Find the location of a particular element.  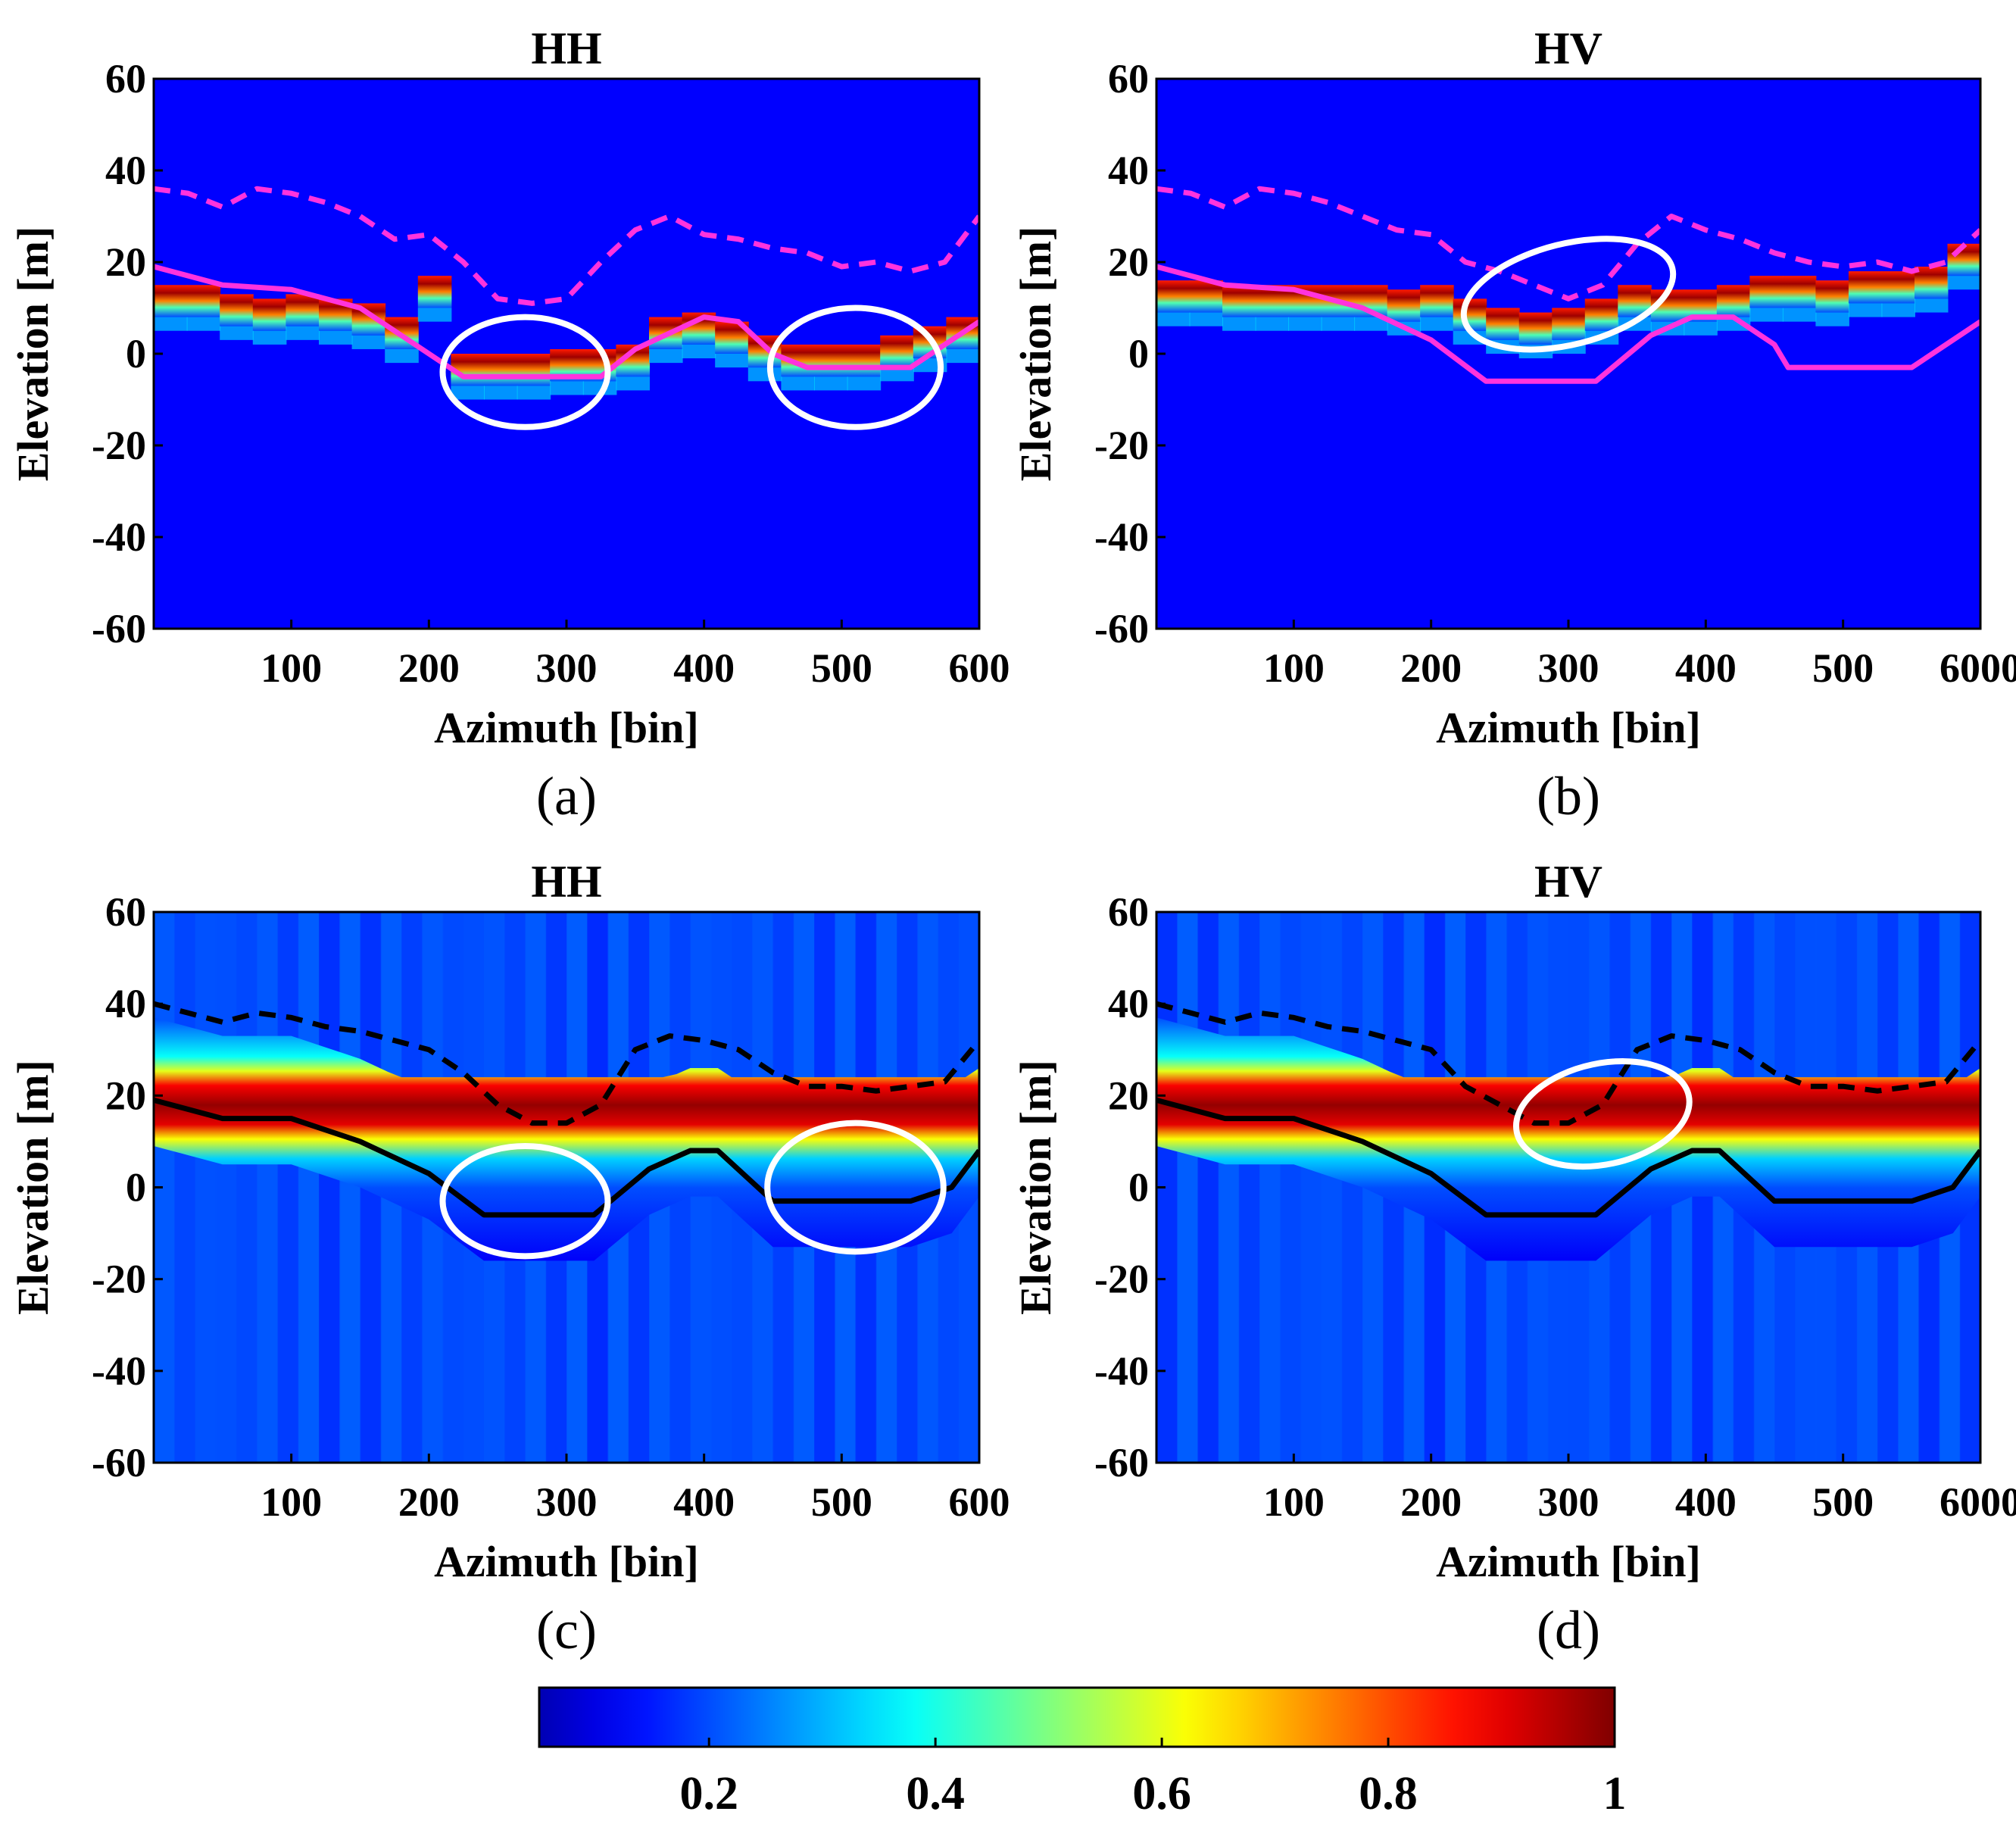

colorbar-gradient is located at coordinates (1077, 1717).